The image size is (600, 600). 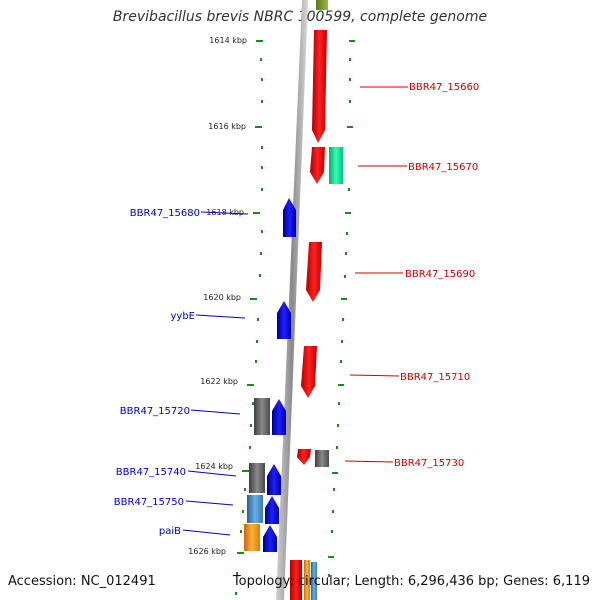 I want to click on reverse-genes, so click(x=279, y=375).